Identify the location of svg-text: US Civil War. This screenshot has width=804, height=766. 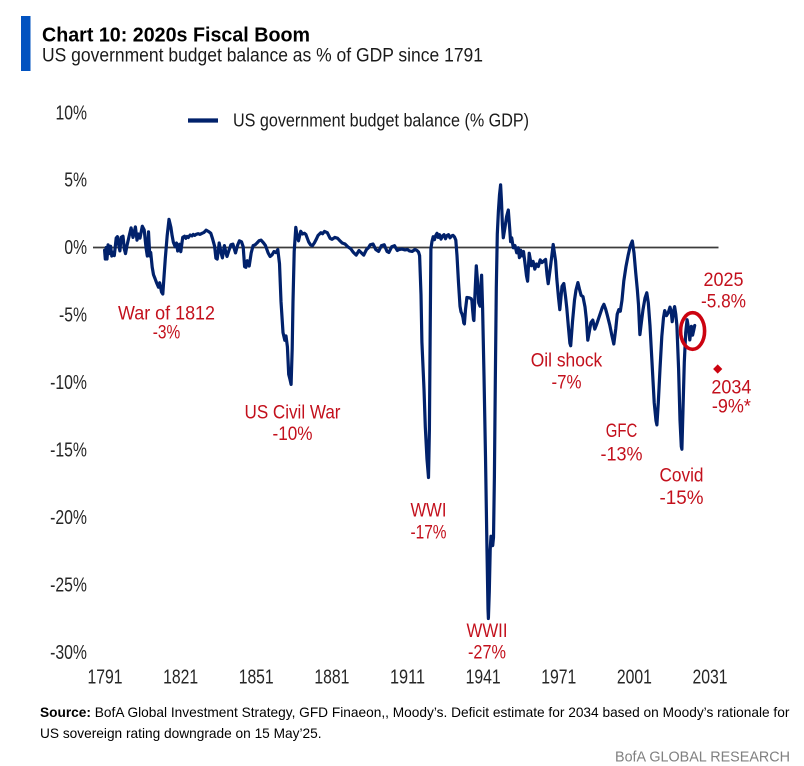
(293, 413).